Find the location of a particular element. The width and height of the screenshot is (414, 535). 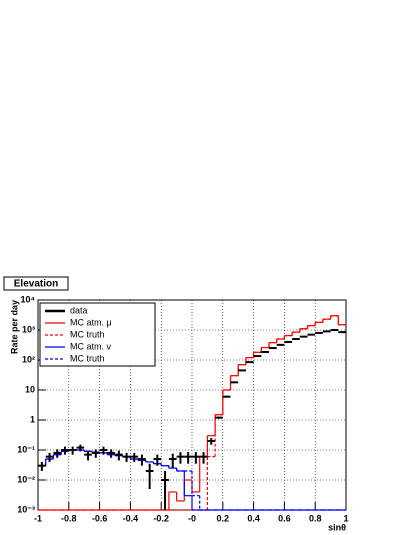

x-tick-label: 0.8 is located at coordinates (315, 518).